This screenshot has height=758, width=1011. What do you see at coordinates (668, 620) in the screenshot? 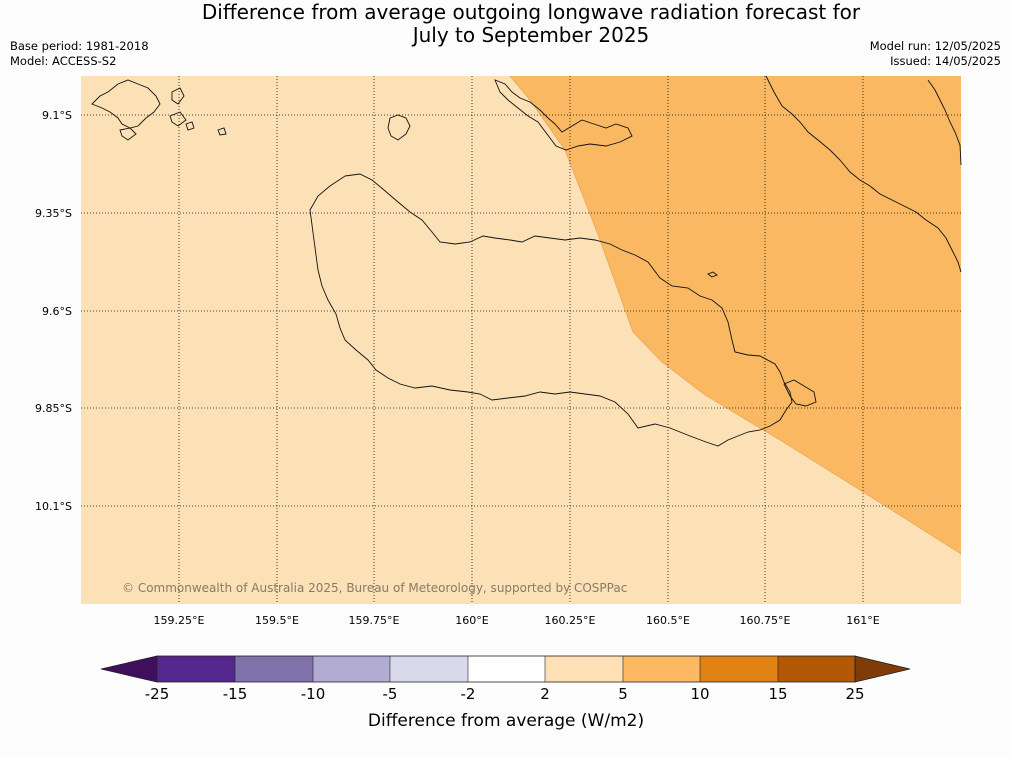
I see `lon-label-6: 160.5°E` at bounding box center [668, 620].